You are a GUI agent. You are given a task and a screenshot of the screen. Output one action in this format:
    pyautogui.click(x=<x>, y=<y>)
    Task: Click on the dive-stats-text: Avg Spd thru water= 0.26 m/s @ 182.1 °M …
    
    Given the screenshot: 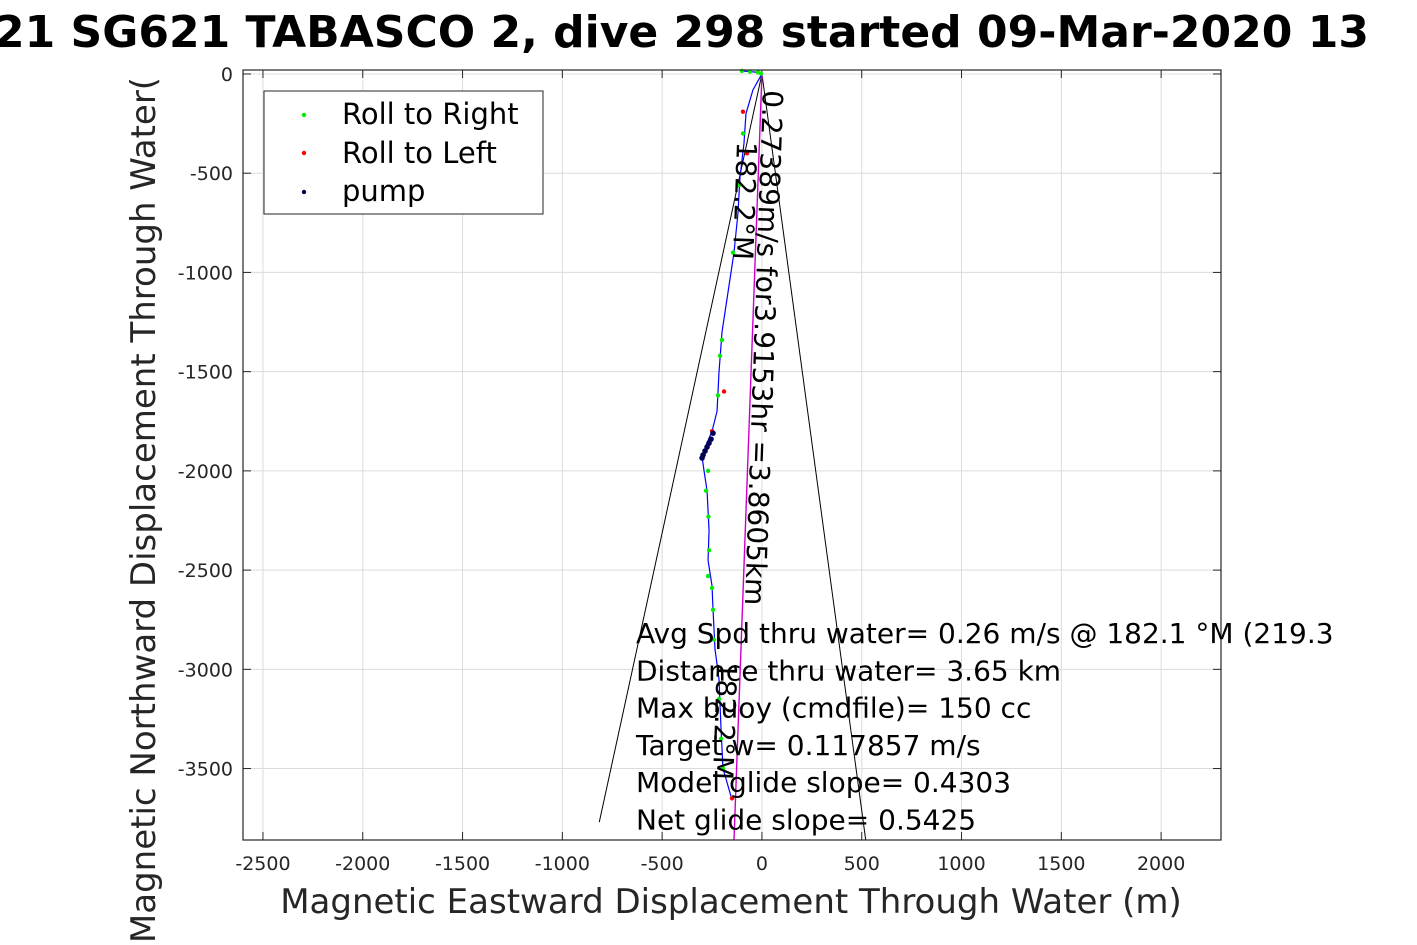 What is the action you would take?
    pyautogui.click(x=984, y=727)
    